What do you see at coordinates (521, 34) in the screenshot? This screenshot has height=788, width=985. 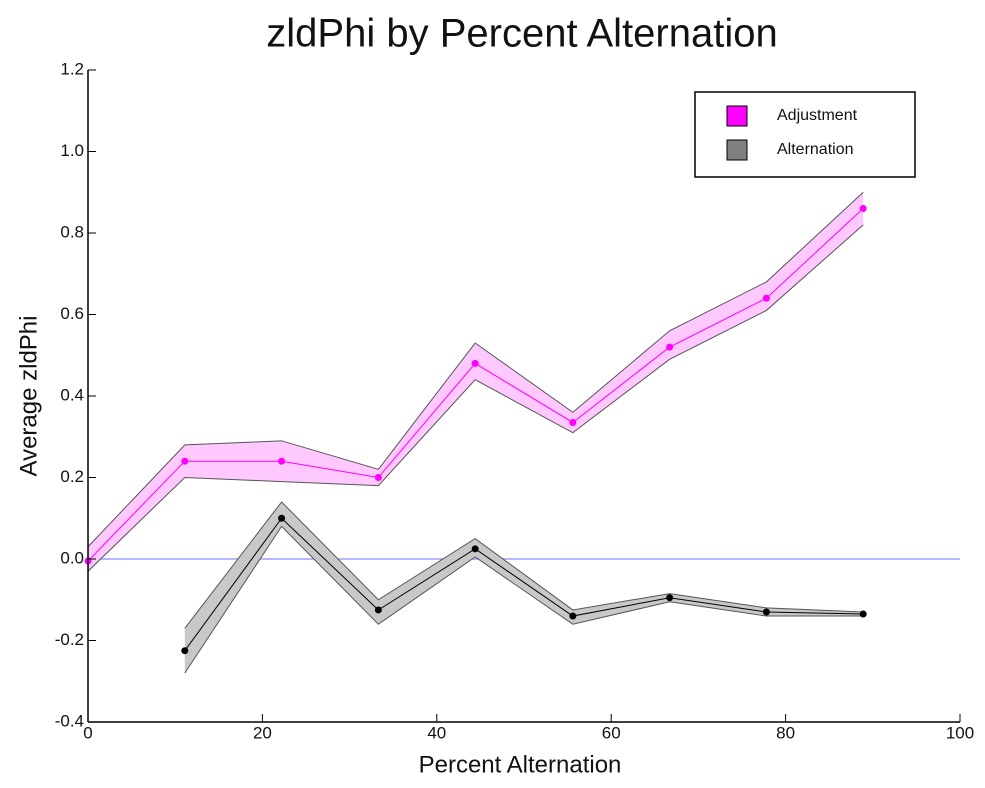 I see `chart-title: zldPhi by Percent Alternation` at bounding box center [521, 34].